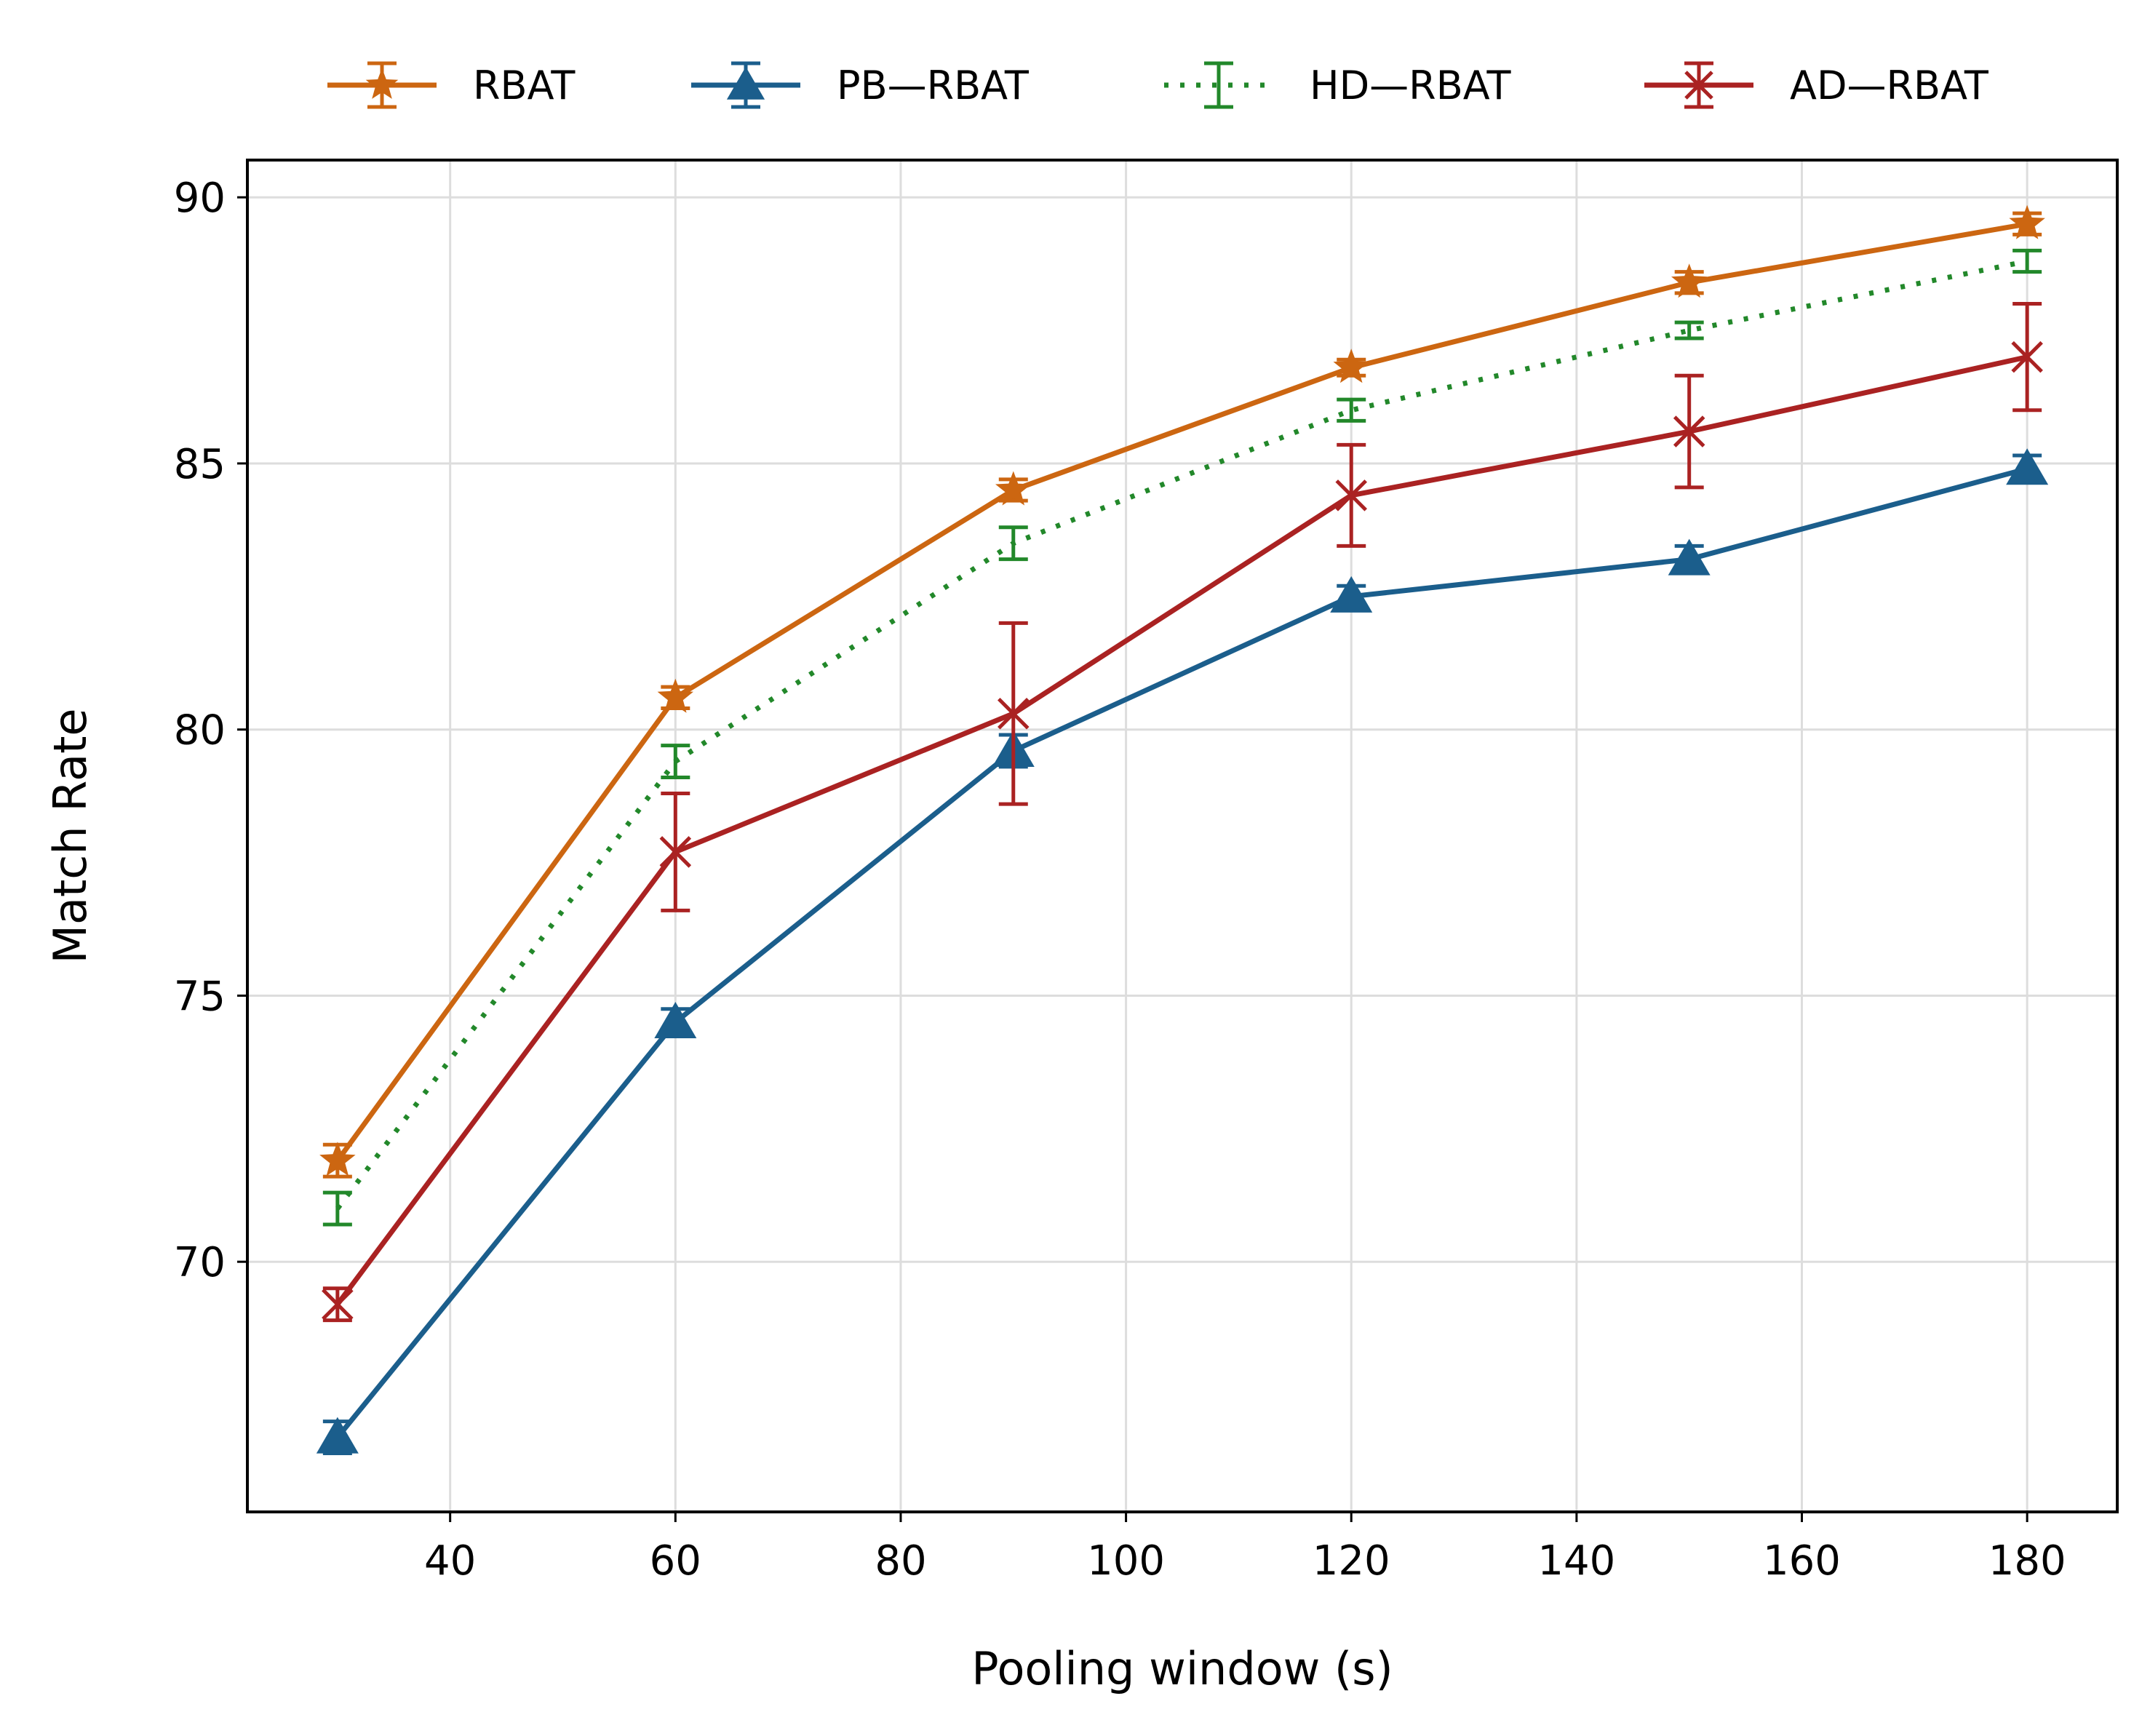  I want to click on legend-item: RBAT, so click(452, 85).